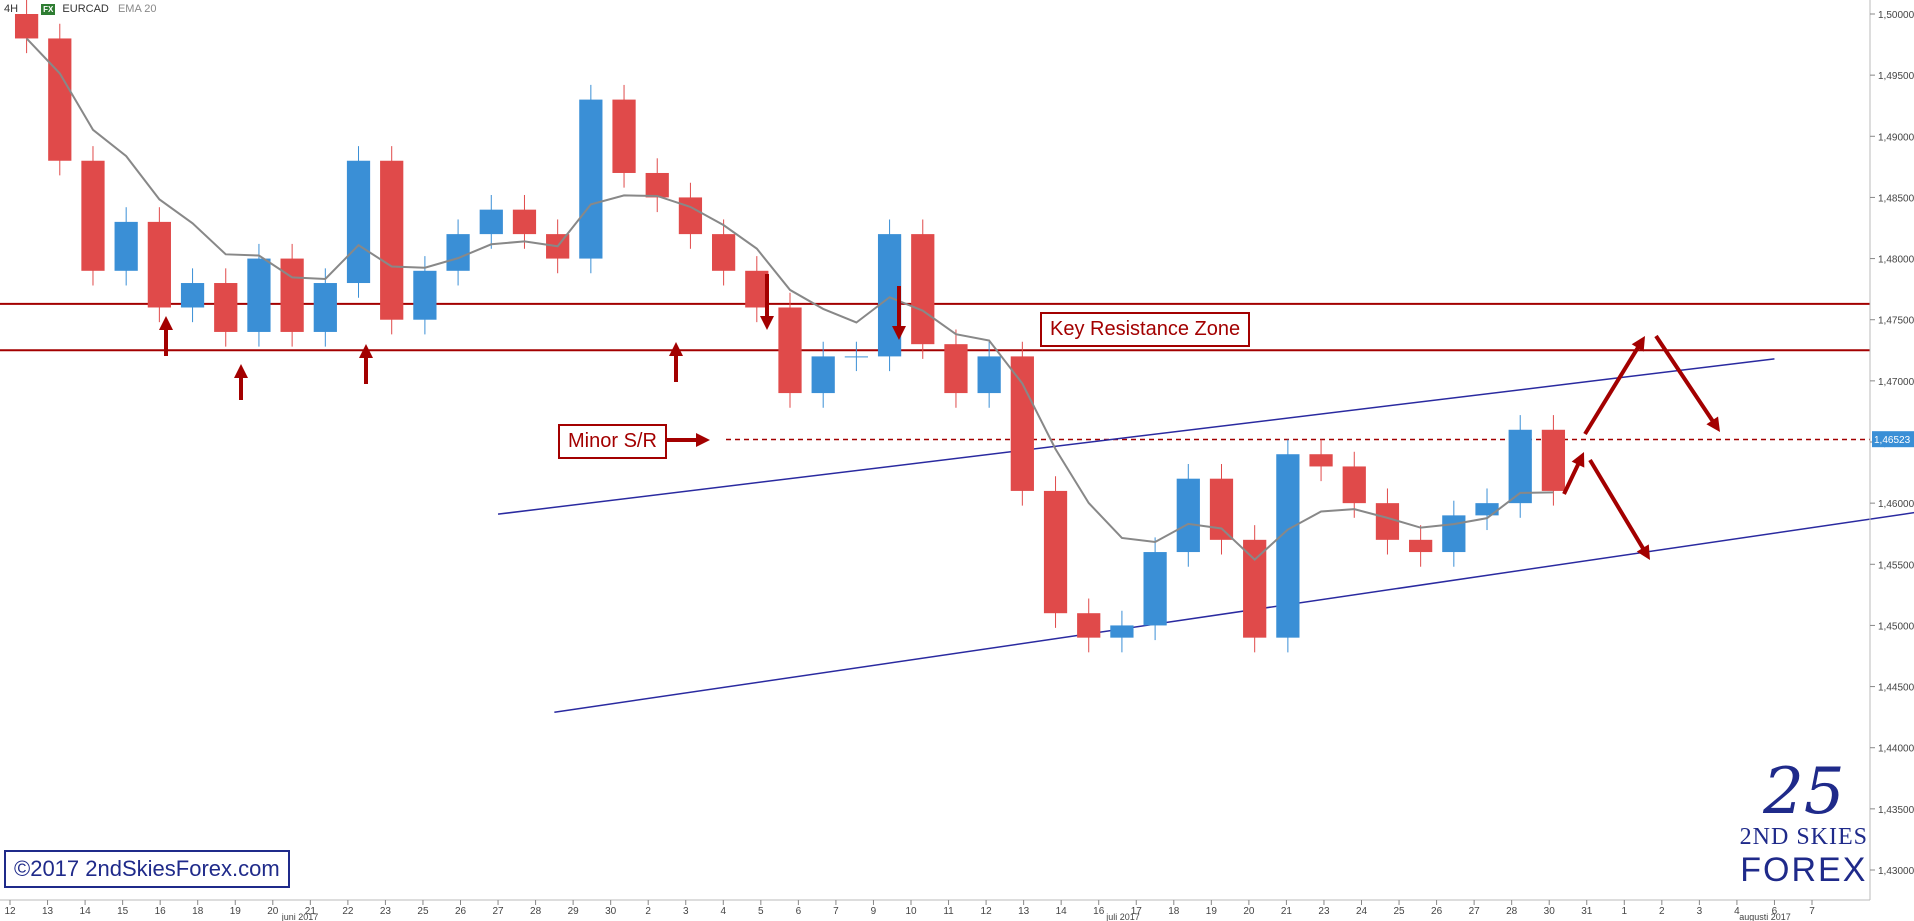  Describe the element at coordinates (1713, 424) in the screenshot. I see `scenario-down-arrow-head` at that location.